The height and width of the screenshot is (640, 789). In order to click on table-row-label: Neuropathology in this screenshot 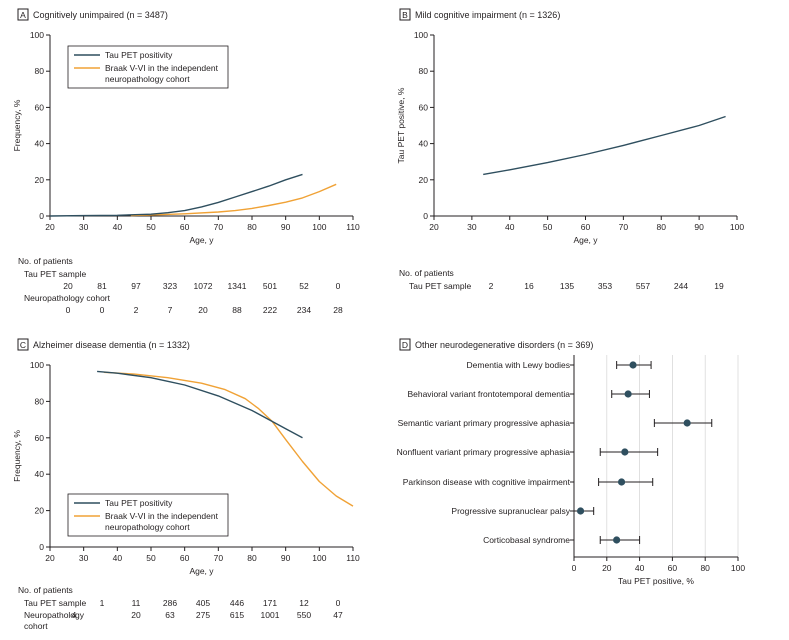, I will do `click(54, 615)`.